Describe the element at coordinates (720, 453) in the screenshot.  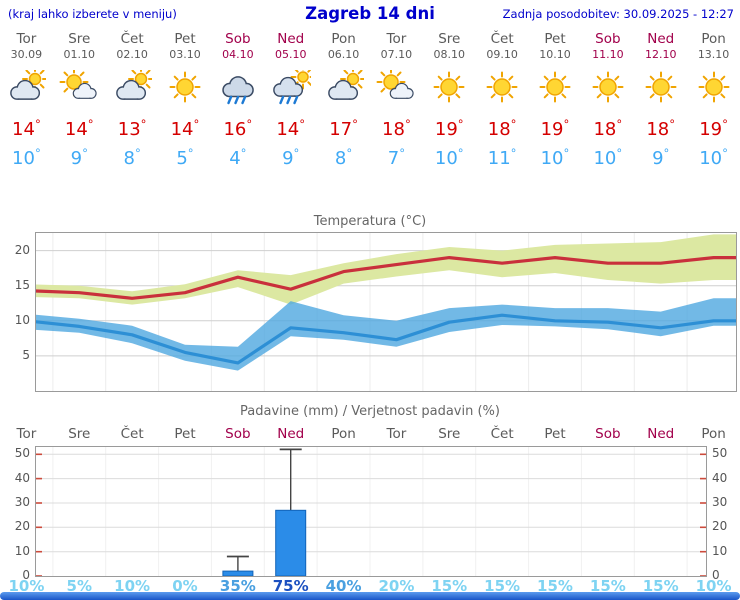
I see `precip-y-axis-label-right: 50` at that location.